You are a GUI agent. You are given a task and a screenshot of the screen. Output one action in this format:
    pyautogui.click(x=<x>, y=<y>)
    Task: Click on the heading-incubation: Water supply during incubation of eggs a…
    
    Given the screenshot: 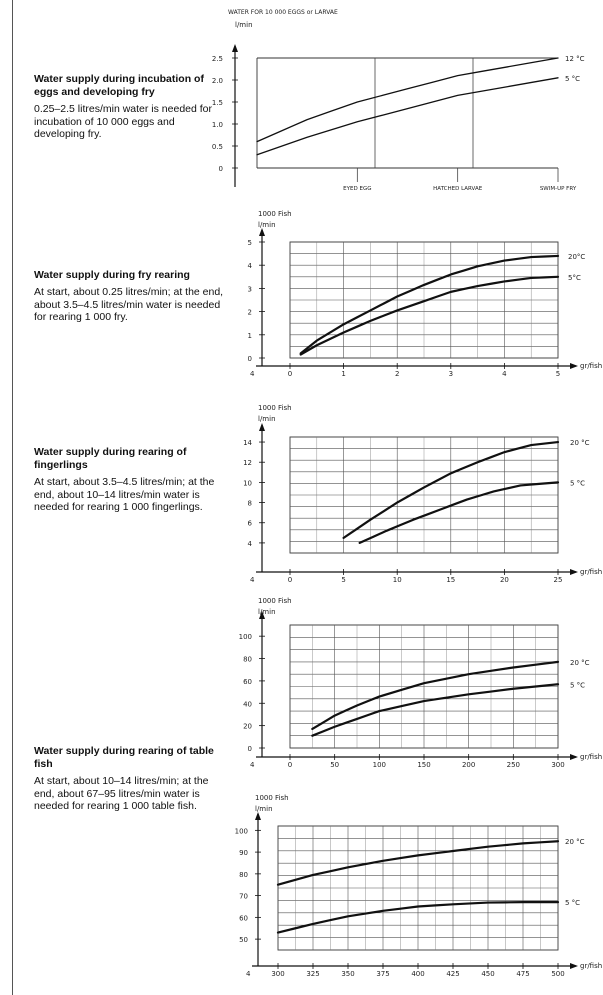 What is the action you would take?
    pyautogui.click(x=119, y=85)
    